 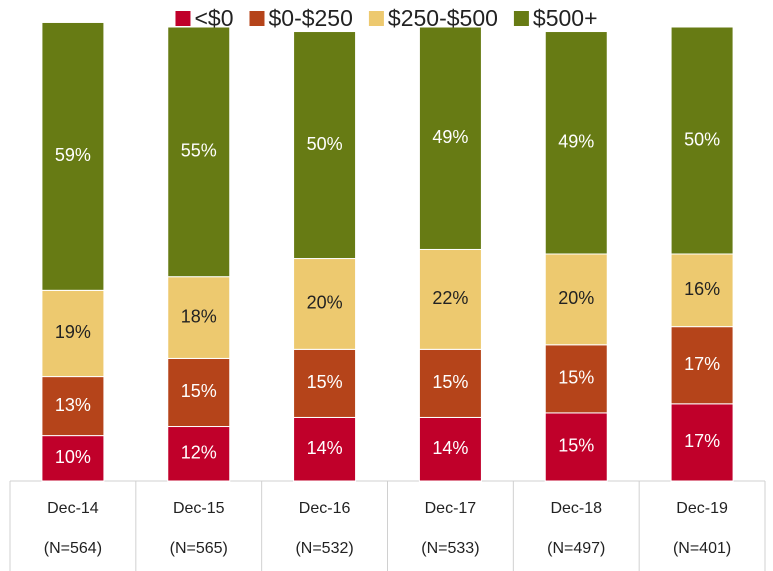 I want to click on value-label: 59%, so click(x=73, y=155).